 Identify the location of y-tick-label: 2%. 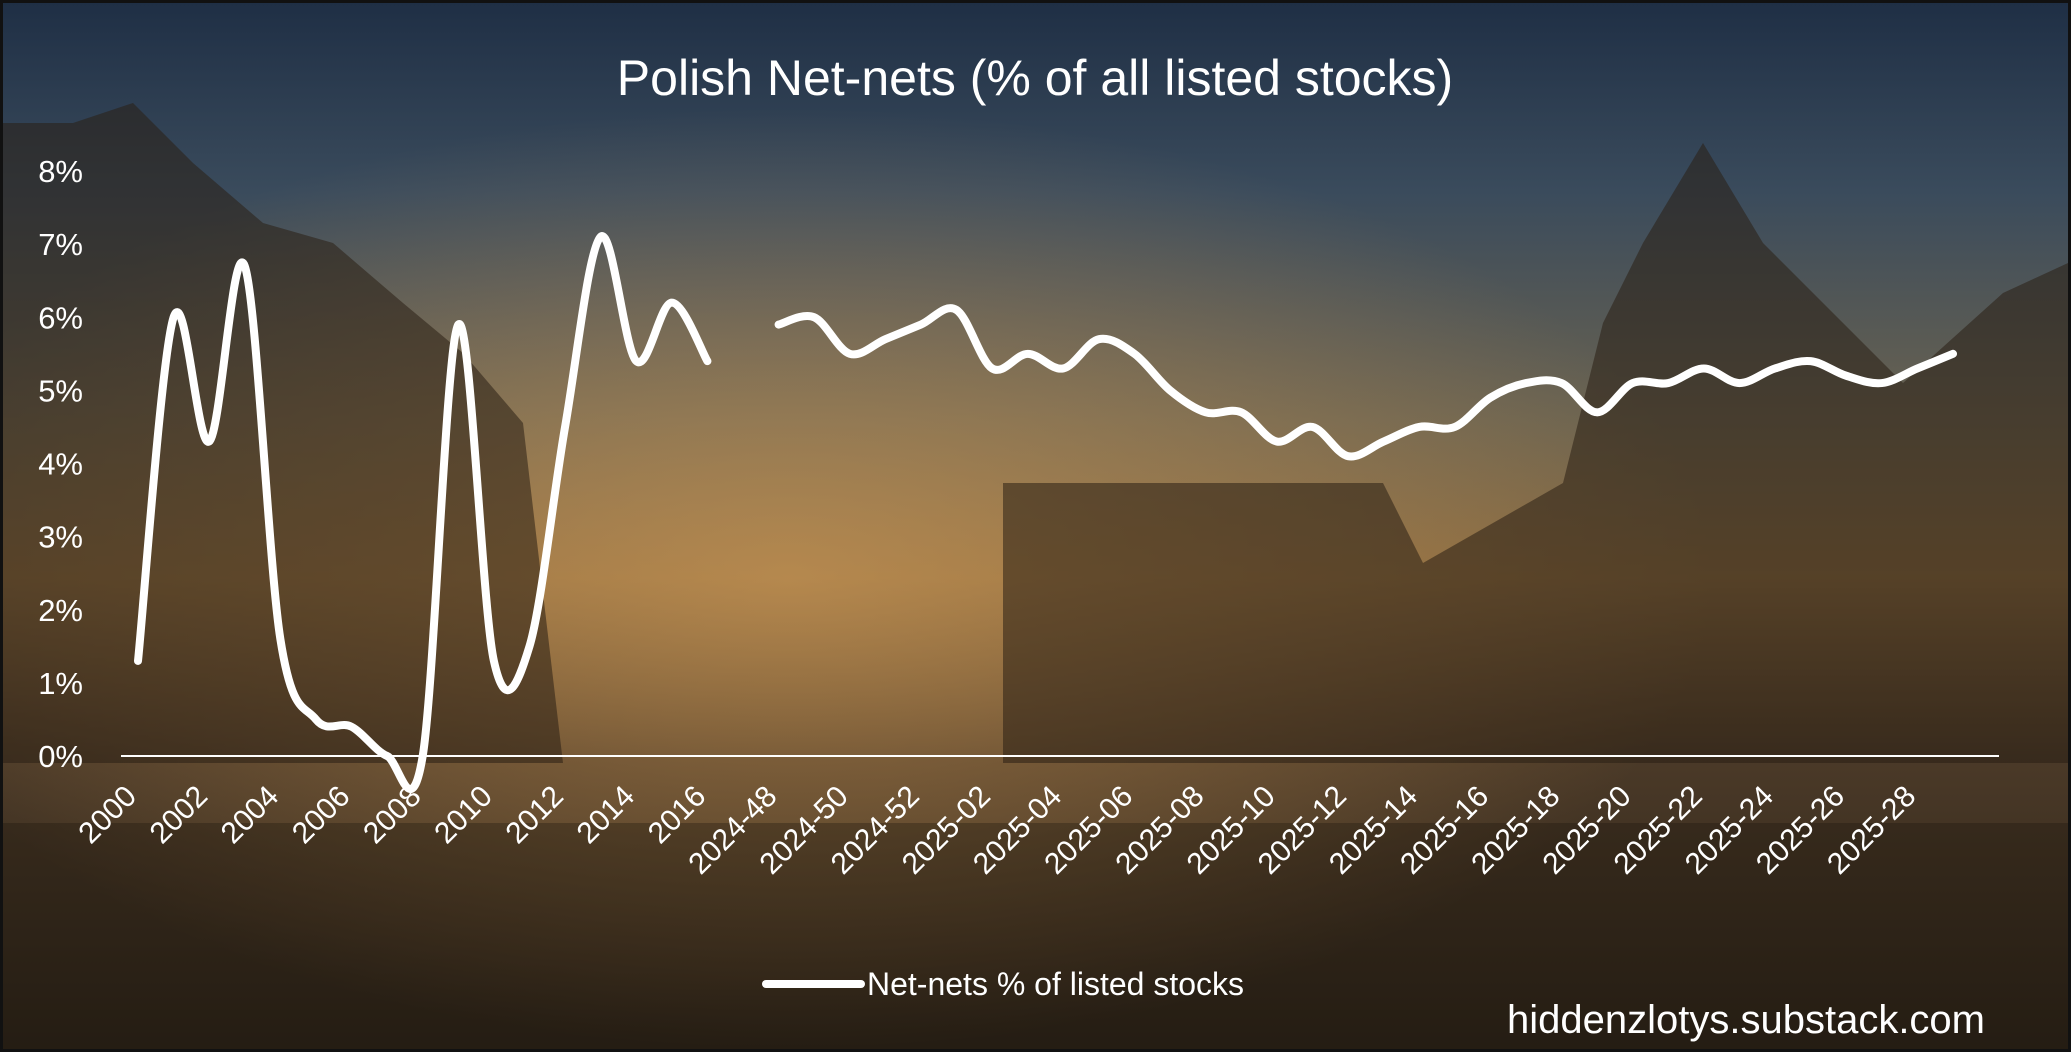
(60, 610).